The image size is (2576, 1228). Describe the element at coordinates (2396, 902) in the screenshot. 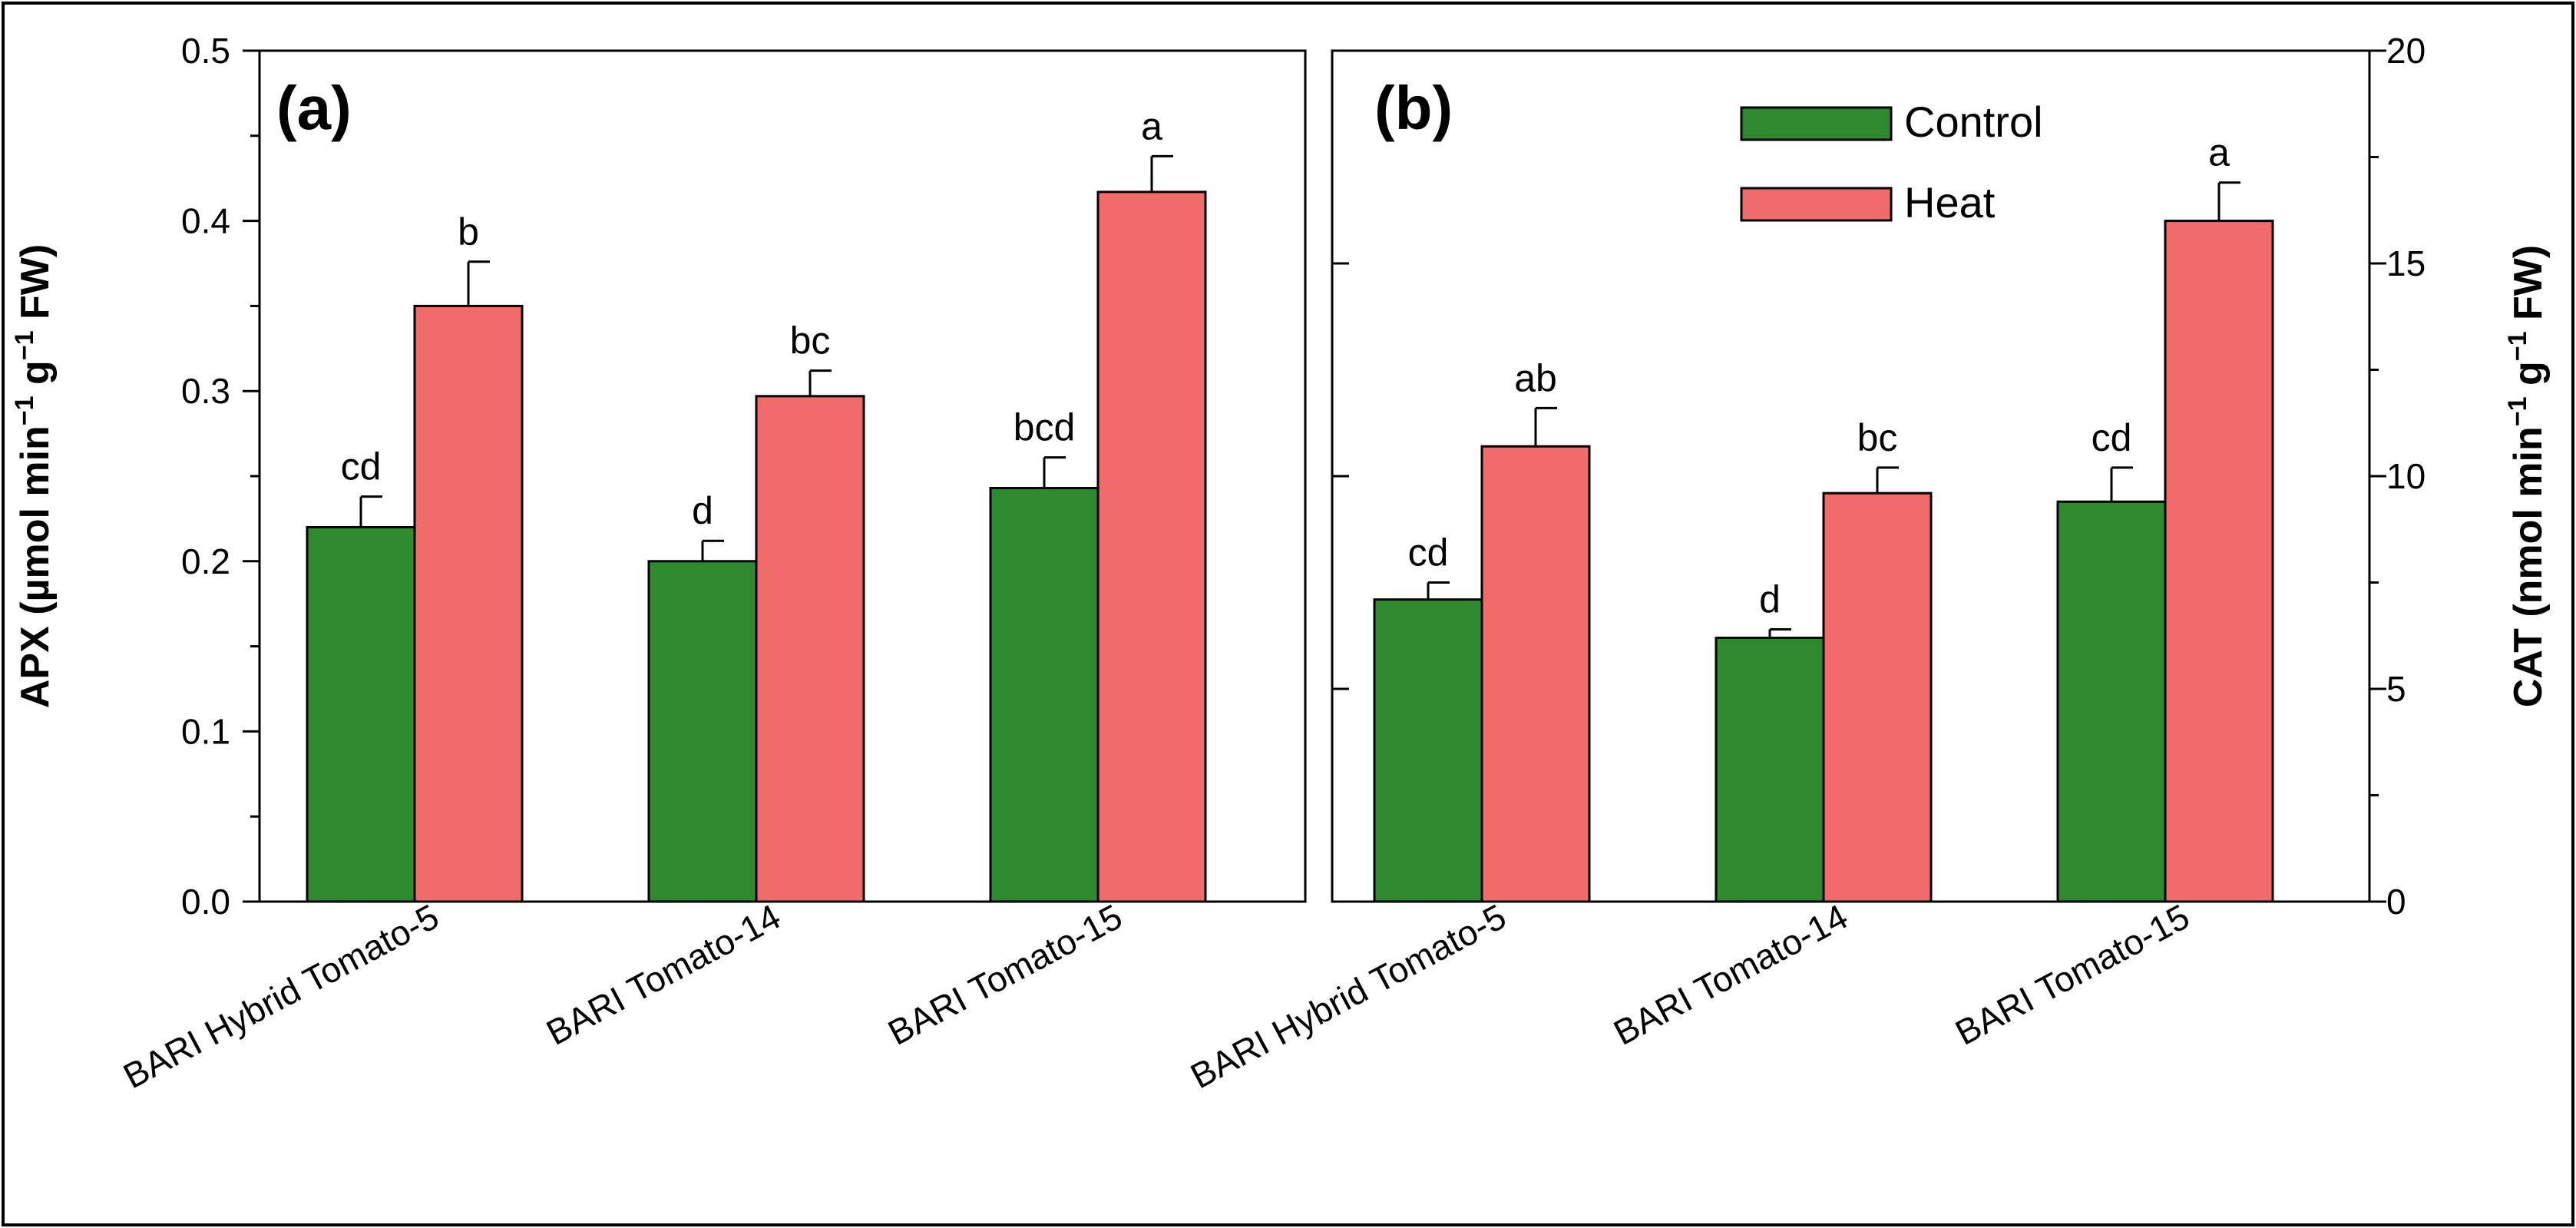

I see `y-tick-label: 0` at that location.